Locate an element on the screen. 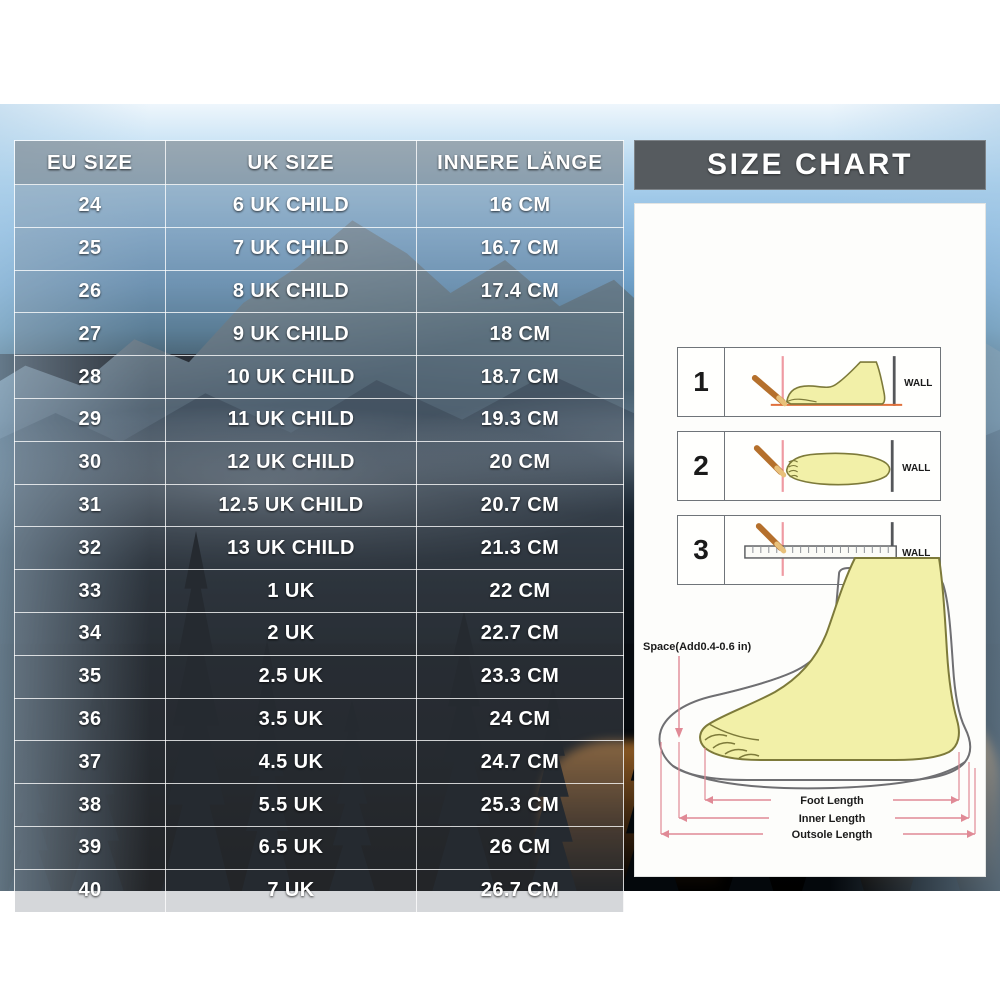 The height and width of the screenshot is (1000, 1000). panel-title: SIZE CHART is located at coordinates (810, 164).